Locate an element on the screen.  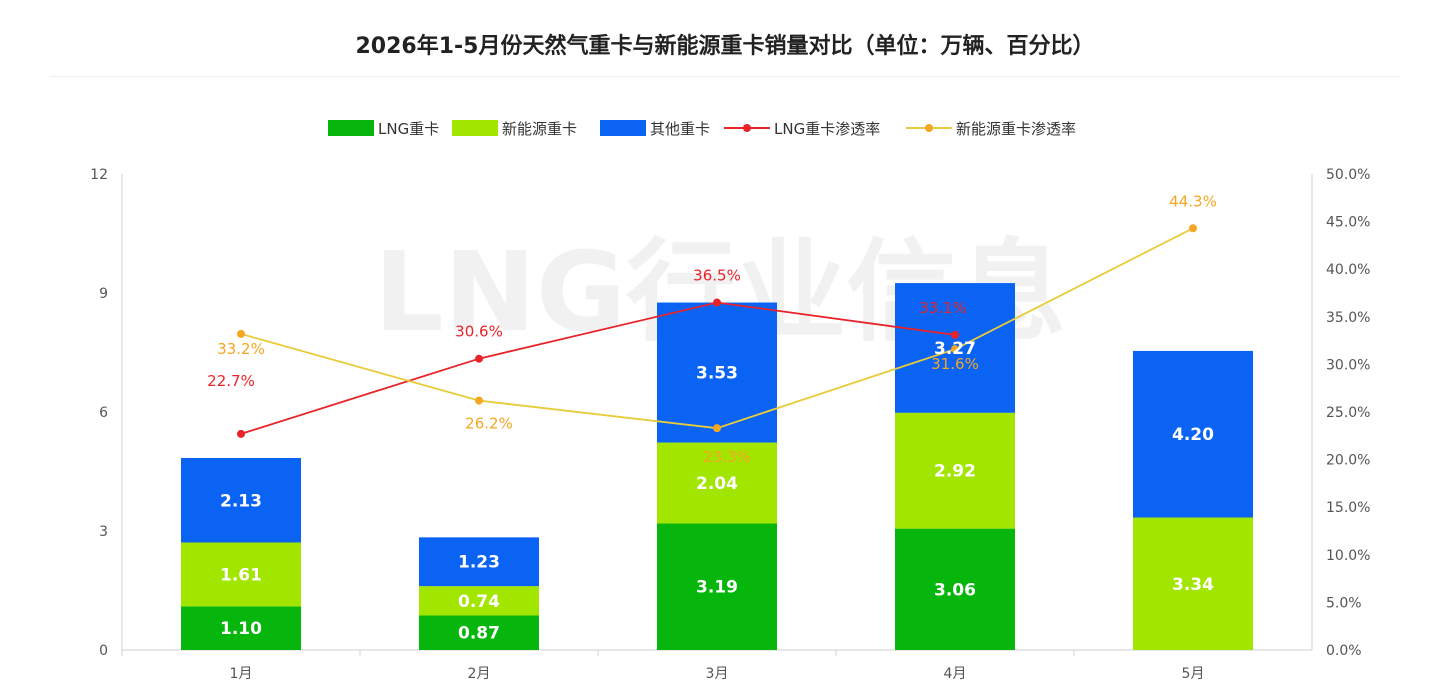
nev-rate-label: 44.3% is located at coordinates (1193, 201).